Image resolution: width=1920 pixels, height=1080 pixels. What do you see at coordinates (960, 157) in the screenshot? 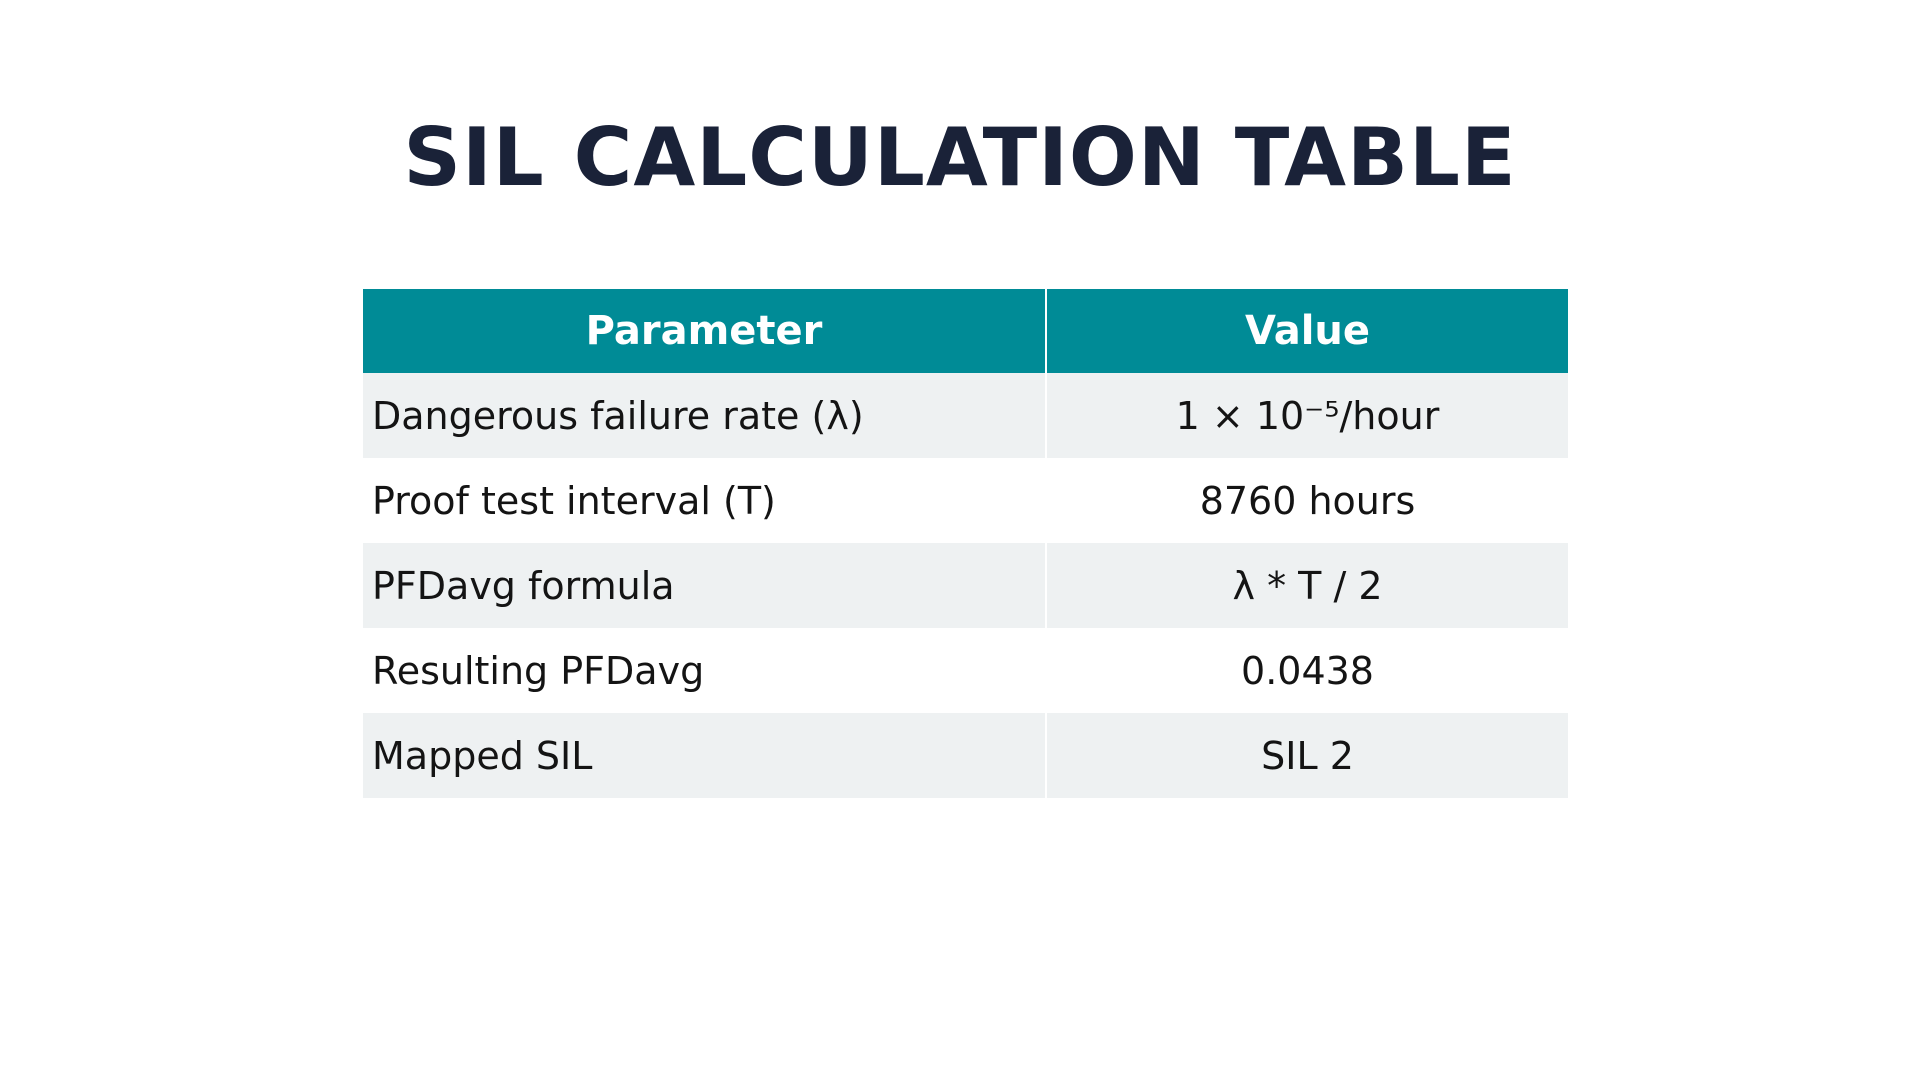
I see `page-title: SIL CALCULATION TABLE` at bounding box center [960, 157].